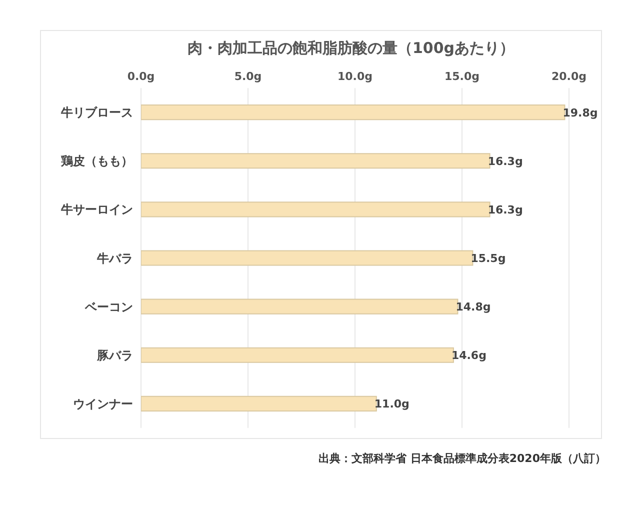  Describe the element at coordinates (114, 258) in the screenshot. I see `y-tick-label: 牛バラ` at that location.